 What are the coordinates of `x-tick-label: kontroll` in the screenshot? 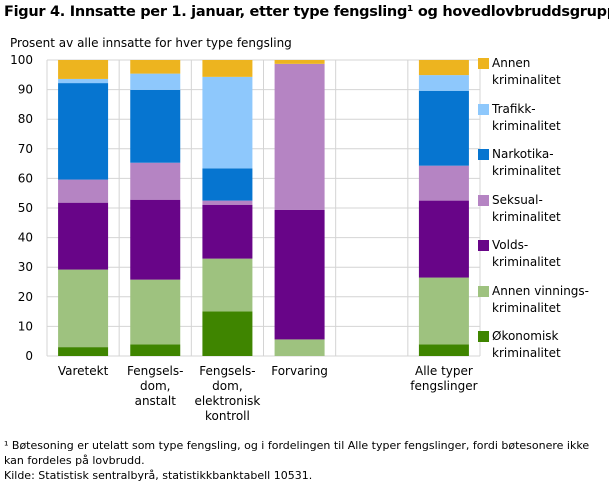 It's located at (227, 416).